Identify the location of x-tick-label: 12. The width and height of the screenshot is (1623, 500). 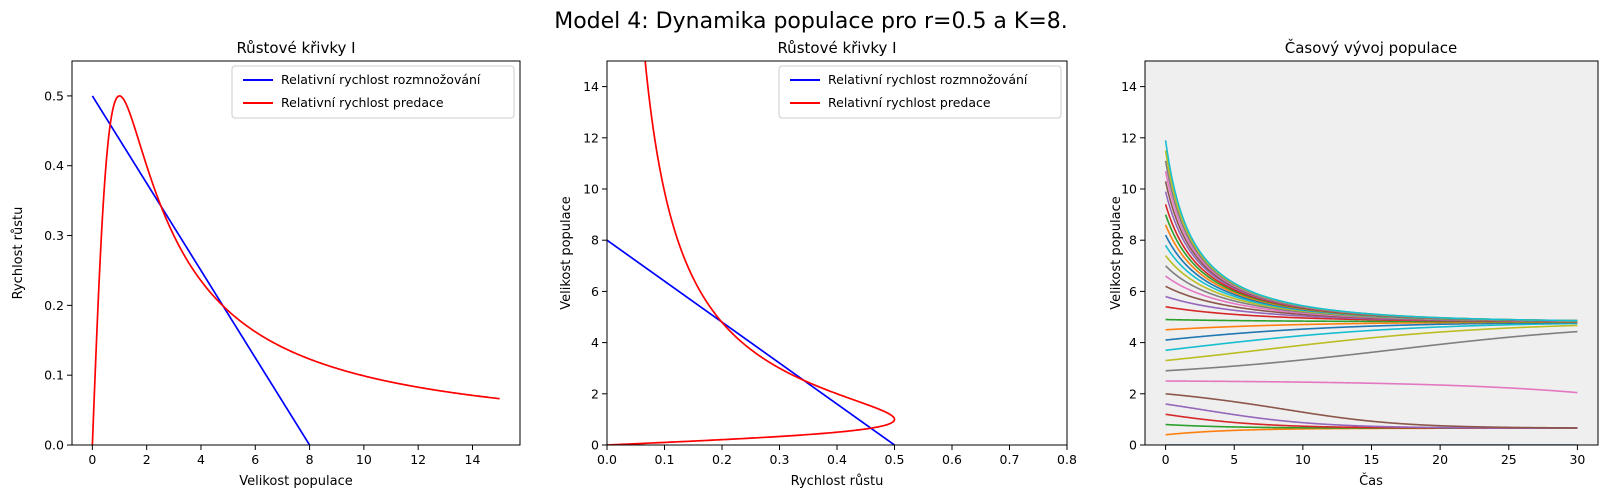
(418, 459).